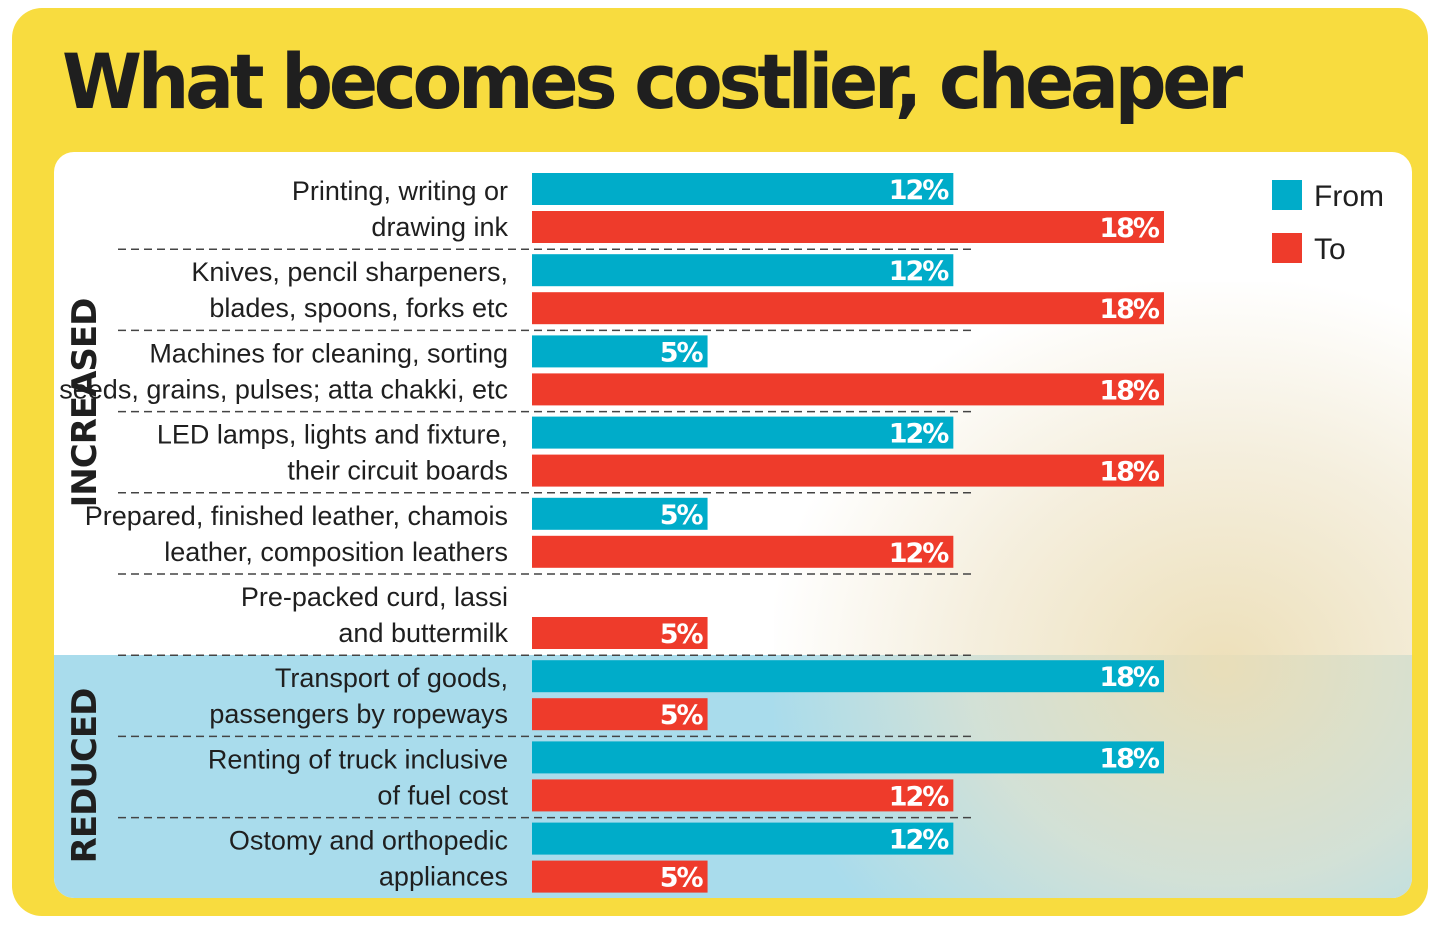 This screenshot has height=926, width=1442. I want to click on category-label-7-line2: of fuel cost, so click(442, 795).